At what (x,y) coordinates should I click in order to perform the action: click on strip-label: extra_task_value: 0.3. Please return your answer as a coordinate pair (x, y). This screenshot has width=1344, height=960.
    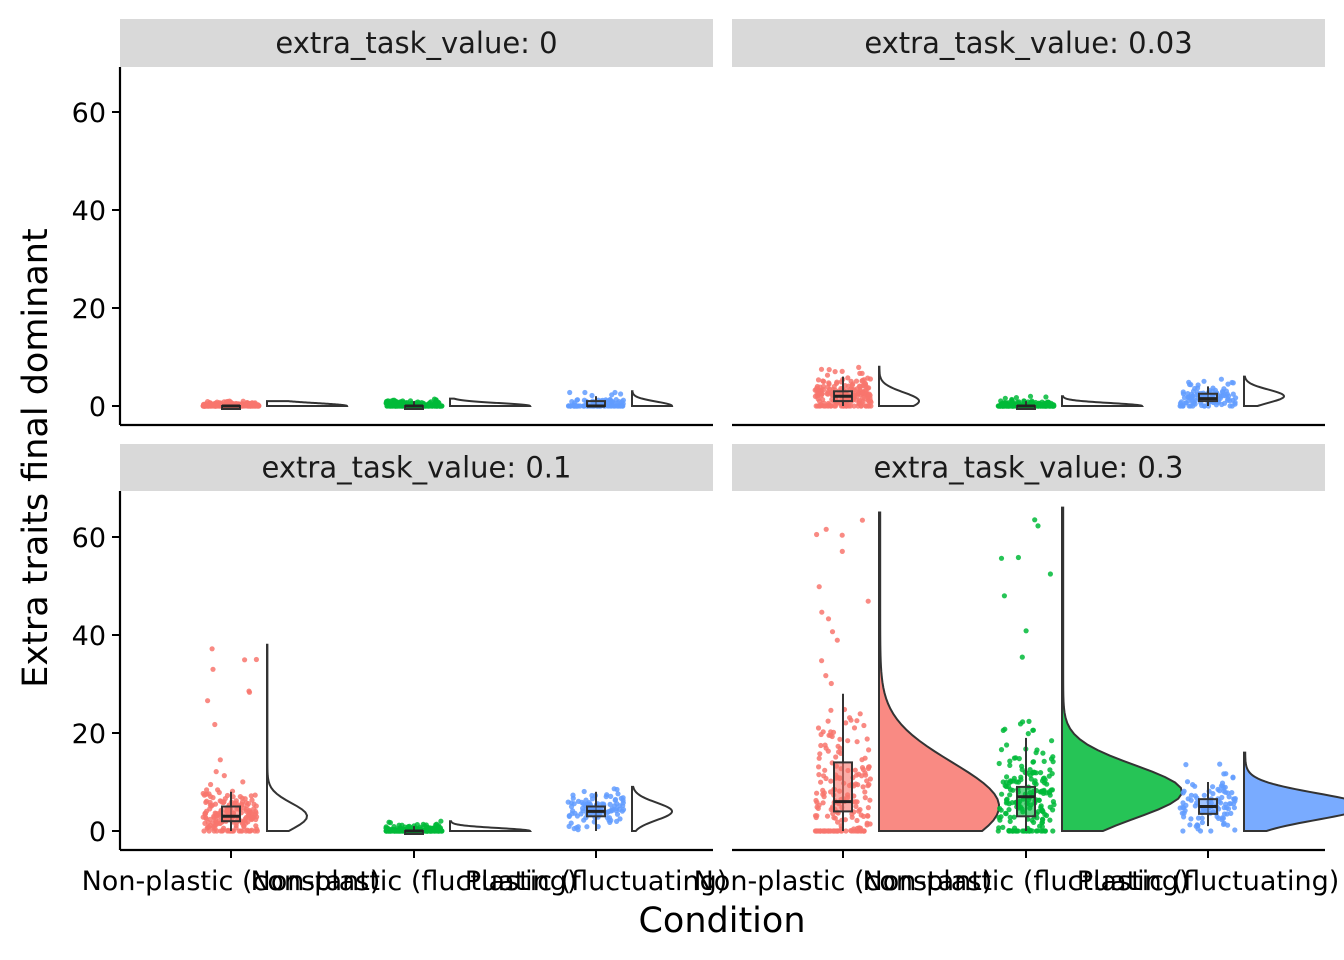
    Looking at the image, I should click on (1029, 468).